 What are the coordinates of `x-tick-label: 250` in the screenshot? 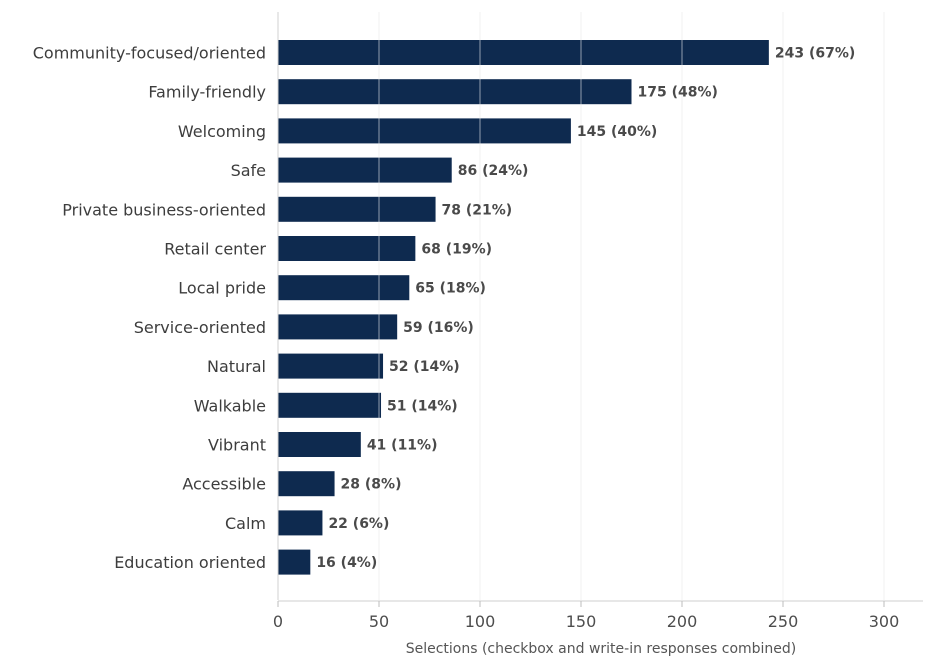 It's located at (783, 621).